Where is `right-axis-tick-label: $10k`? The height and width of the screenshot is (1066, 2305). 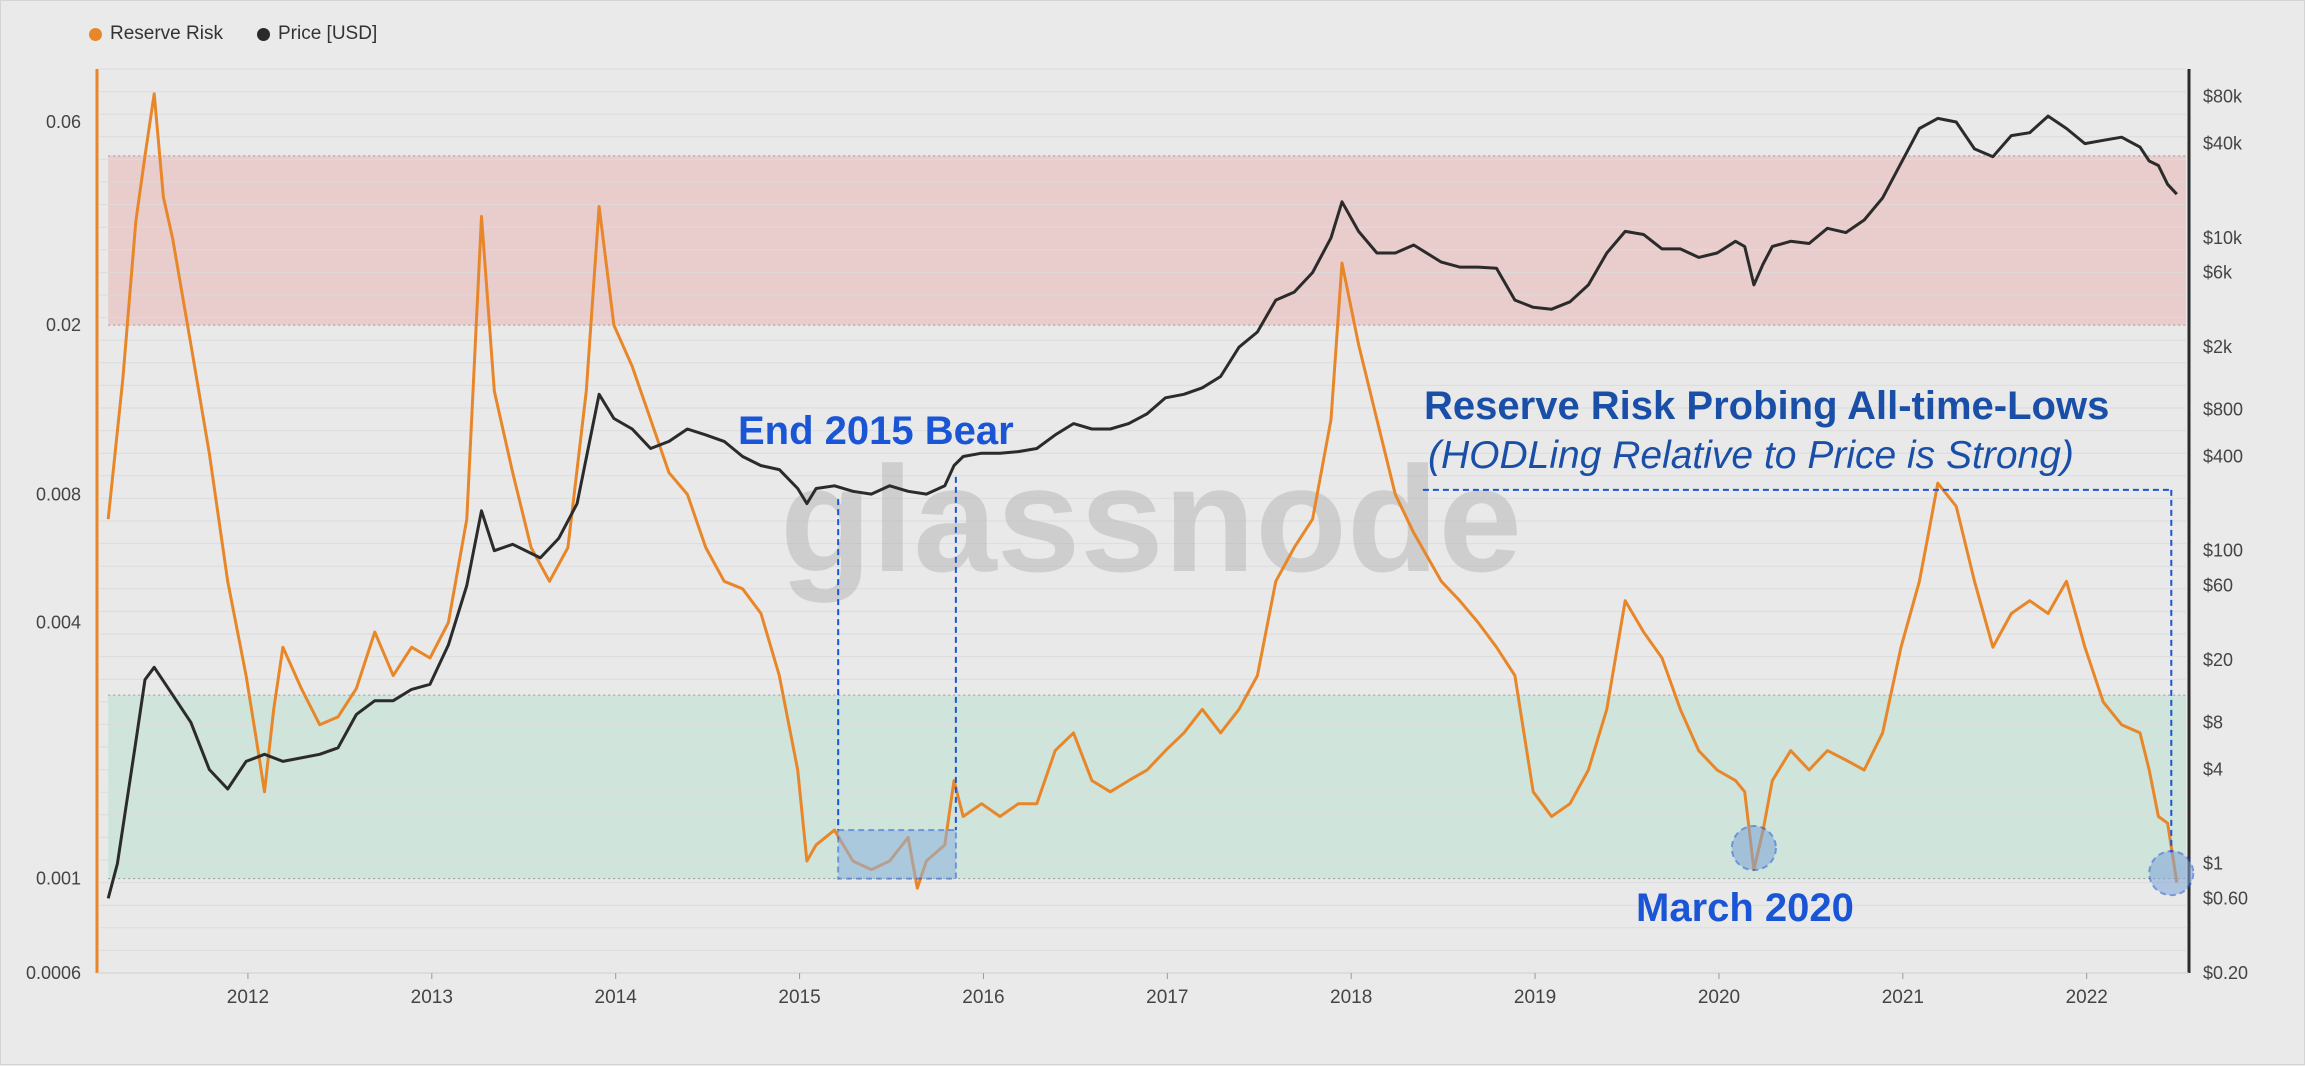 right-axis-tick-label: $10k is located at coordinates (2223, 238).